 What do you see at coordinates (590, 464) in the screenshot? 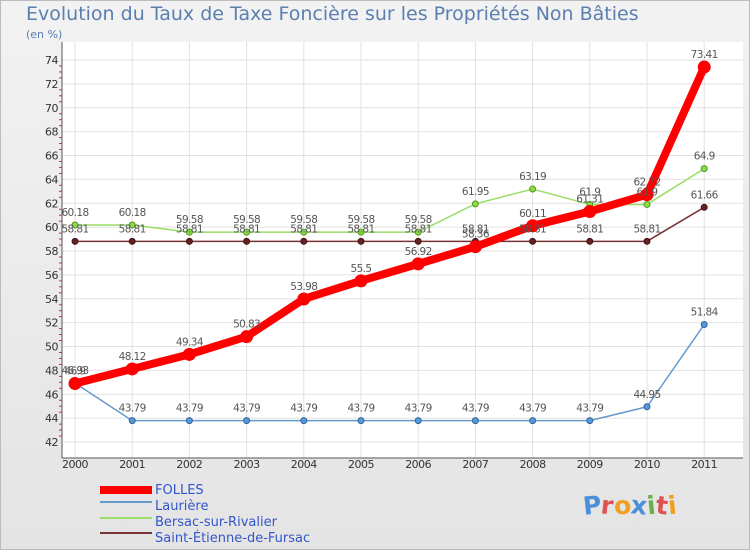
I see `x-tick-label: 2009` at bounding box center [590, 464].